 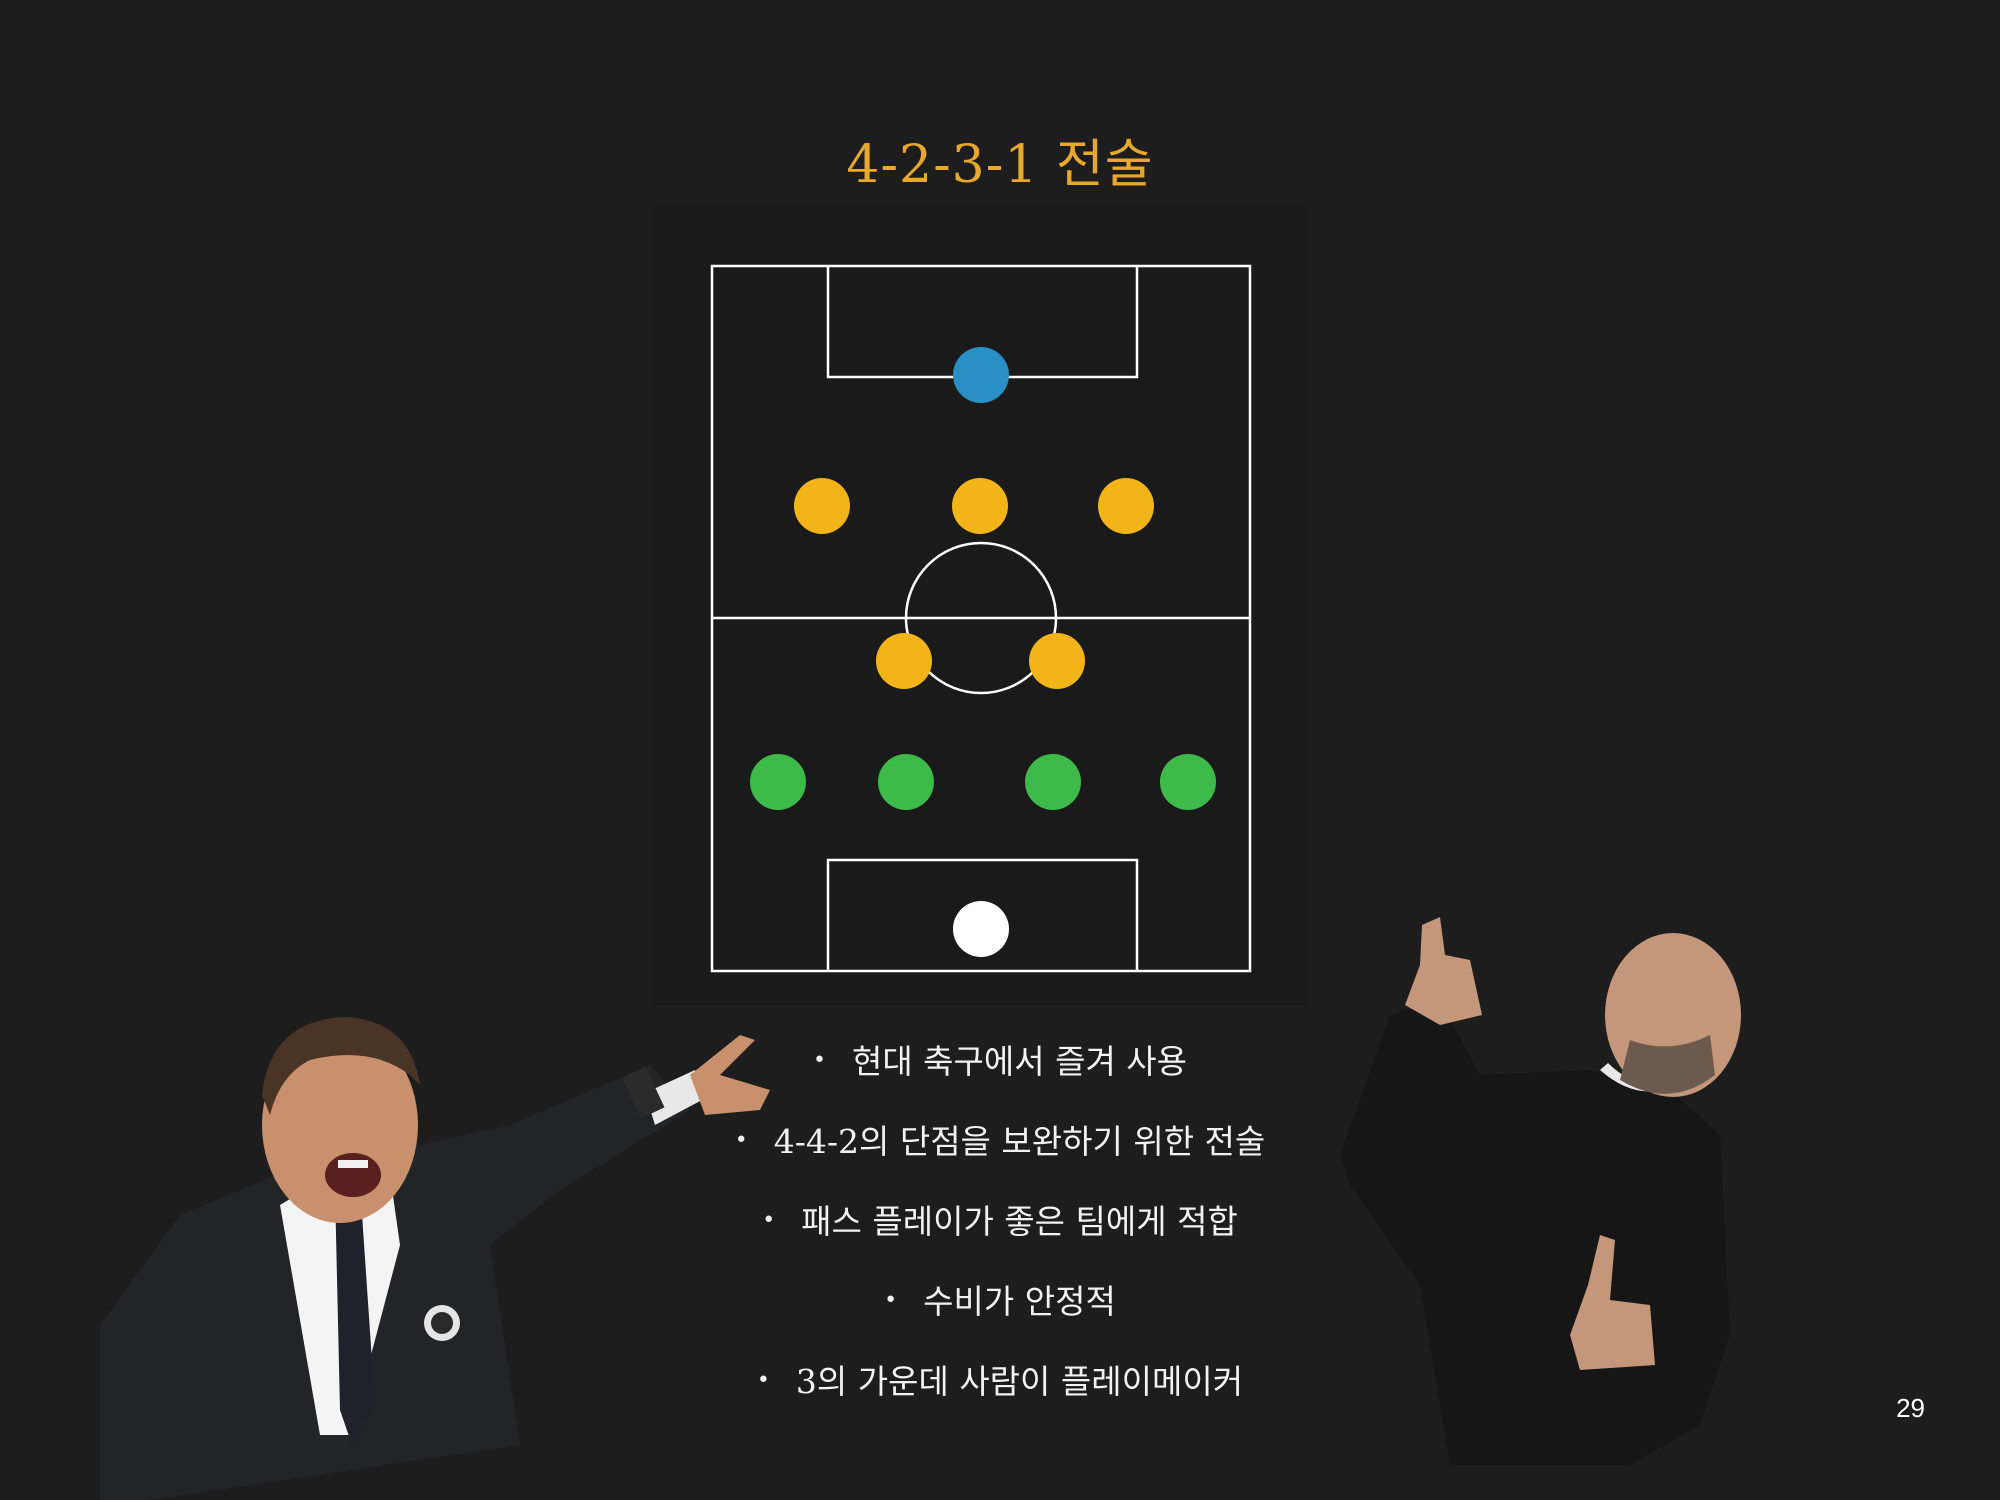 I want to click on bullet-item: • 4-4-2의 단점을 보완하기 위한 전술, so click(x=1000, y=1141).